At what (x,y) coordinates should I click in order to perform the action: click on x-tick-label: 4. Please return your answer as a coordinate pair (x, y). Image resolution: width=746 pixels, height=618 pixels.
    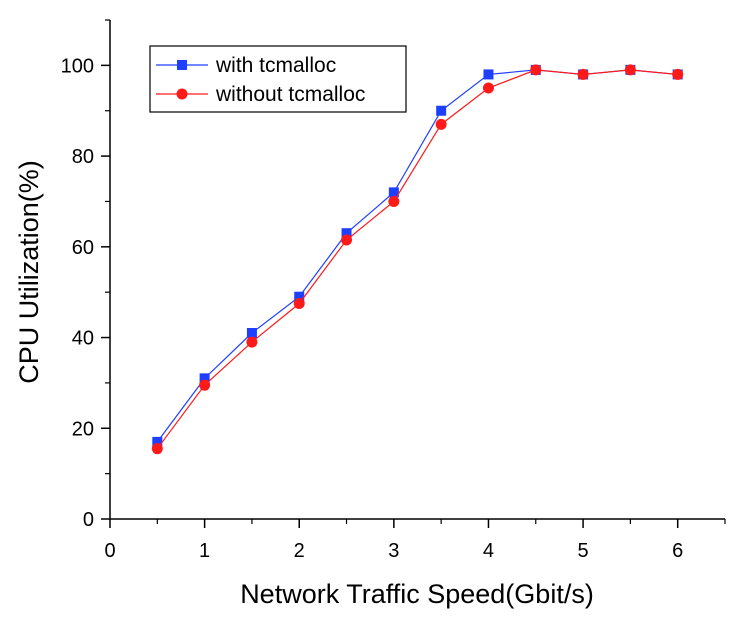
    Looking at the image, I should click on (488, 551).